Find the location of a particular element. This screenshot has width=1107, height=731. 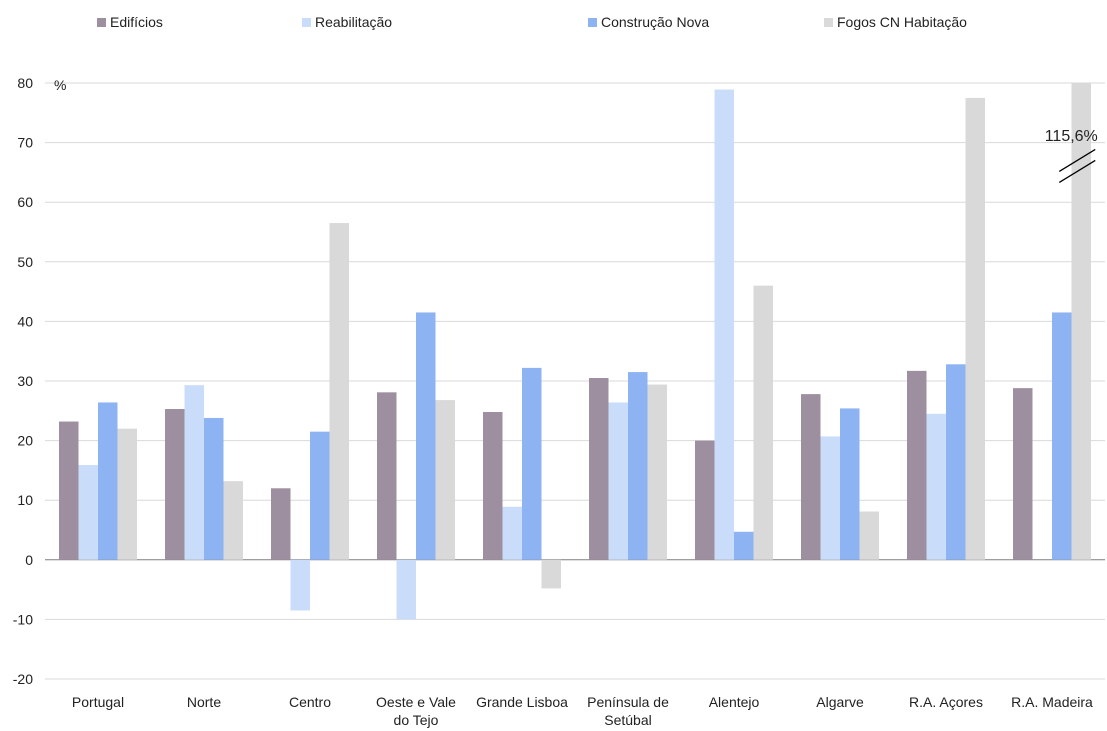

data-label: 115,6% is located at coordinates (1071, 136).